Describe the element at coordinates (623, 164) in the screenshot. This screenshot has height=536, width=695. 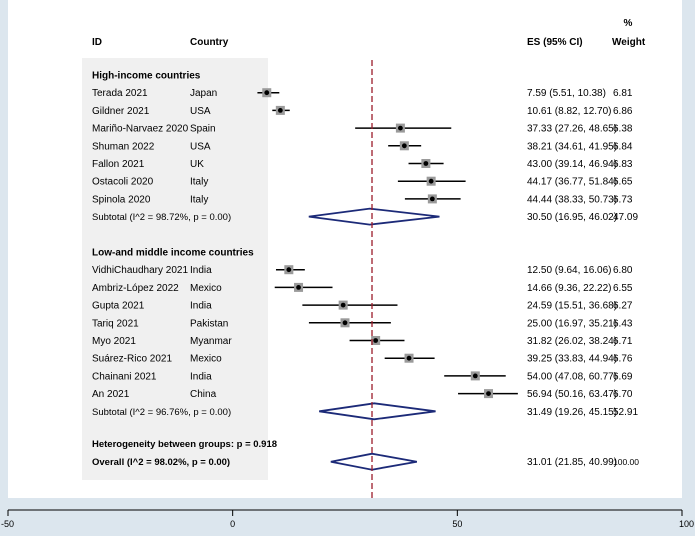
I see `g0-s4-study-weight: 6.83` at that location.